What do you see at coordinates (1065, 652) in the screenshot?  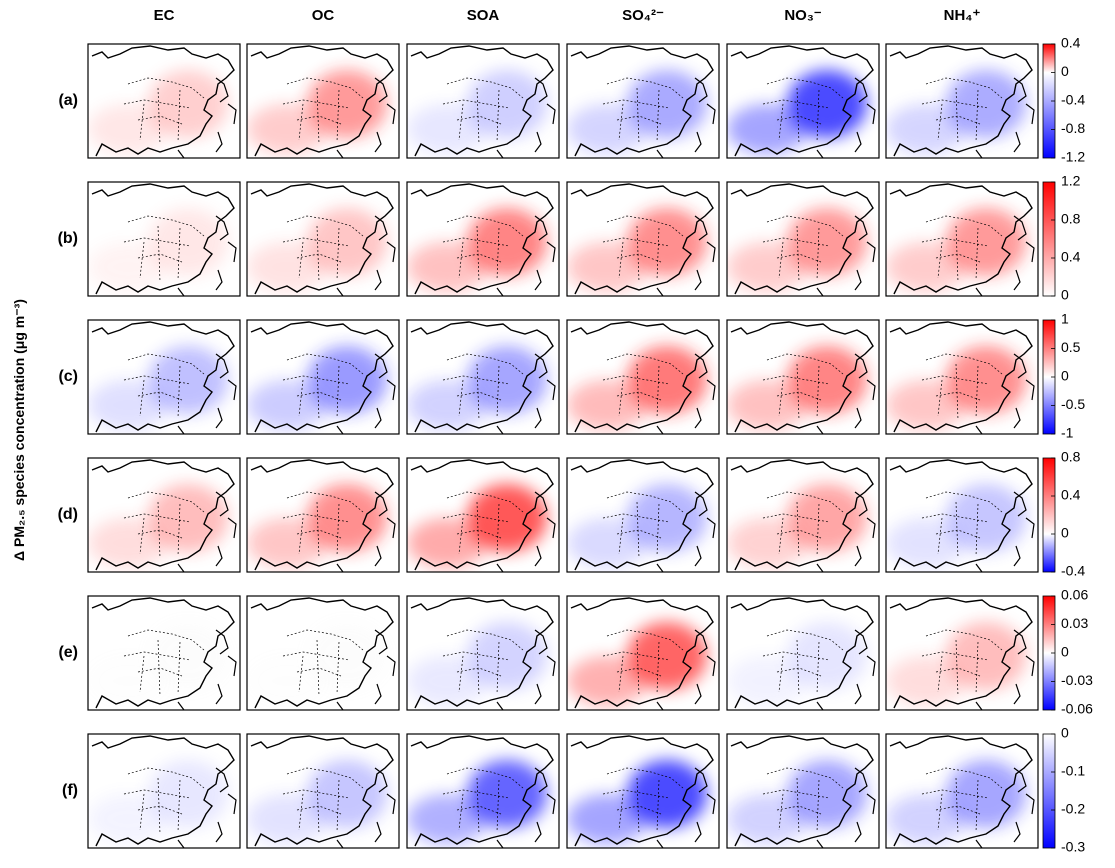 I see `colorbar-tick-label: 0` at bounding box center [1065, 652].